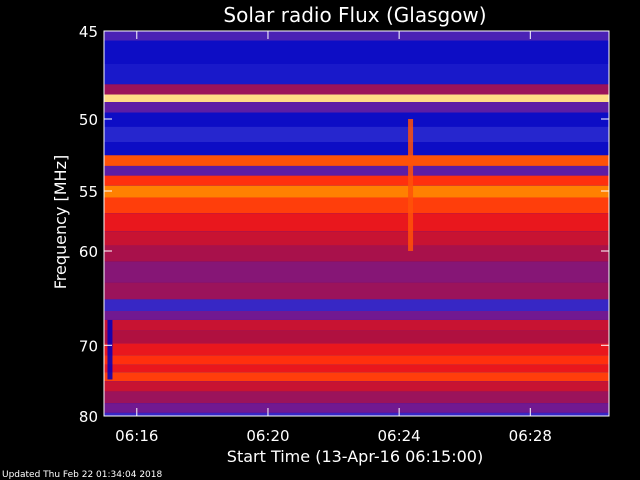  What do you see at coordinates (60, 222) in the screenshot?
I see `y-axis-label: Frequency [MHz]` at bounding box center [60, 222].